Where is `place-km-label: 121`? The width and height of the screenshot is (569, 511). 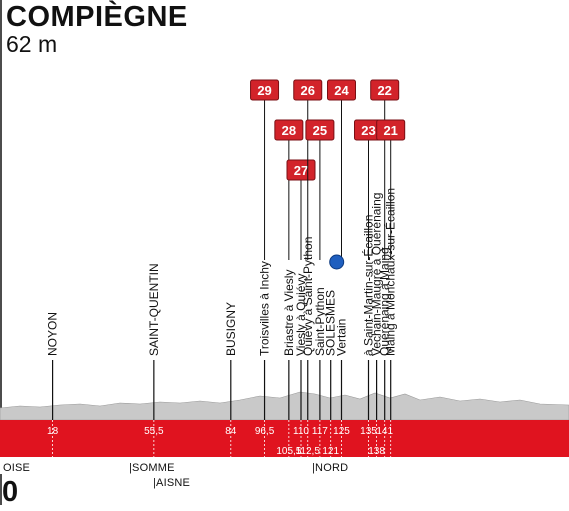
place-km-label: 121 is located at coordinates (330, 451).